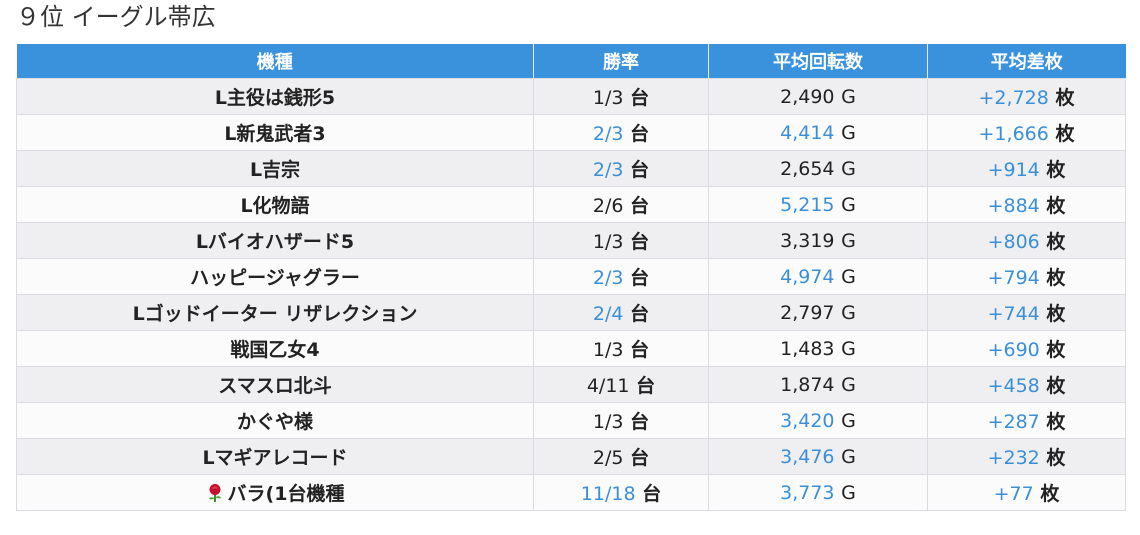 The width and height of the screenshot is (1140, 535). What do you see at coordinates (1013, 314) in the screenshot?
I see `avg-diff-value: +744` at bounding box center [1013, 314].